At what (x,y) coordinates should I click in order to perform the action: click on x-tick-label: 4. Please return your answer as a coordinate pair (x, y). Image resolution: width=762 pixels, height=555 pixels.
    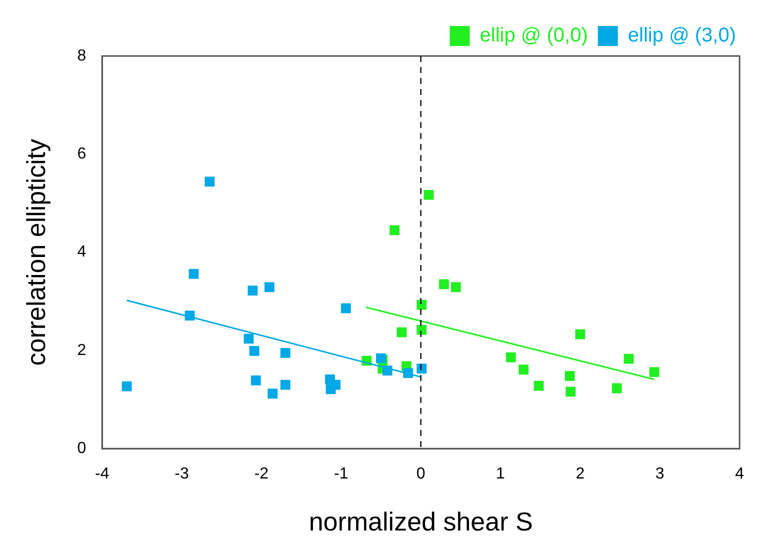
    Looking at the image, I should click on (739, 474).